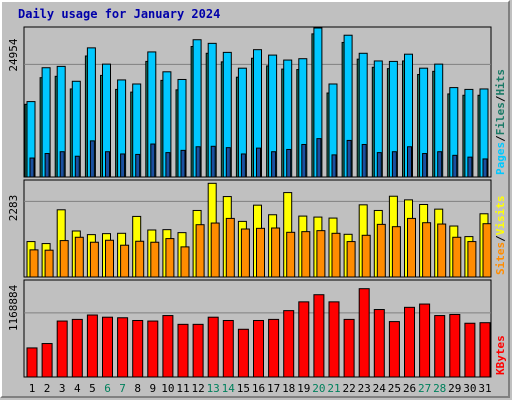  Describe the element at coordinates (182, 388) in the screenshot. I see `day-label-11: 11` at that location.